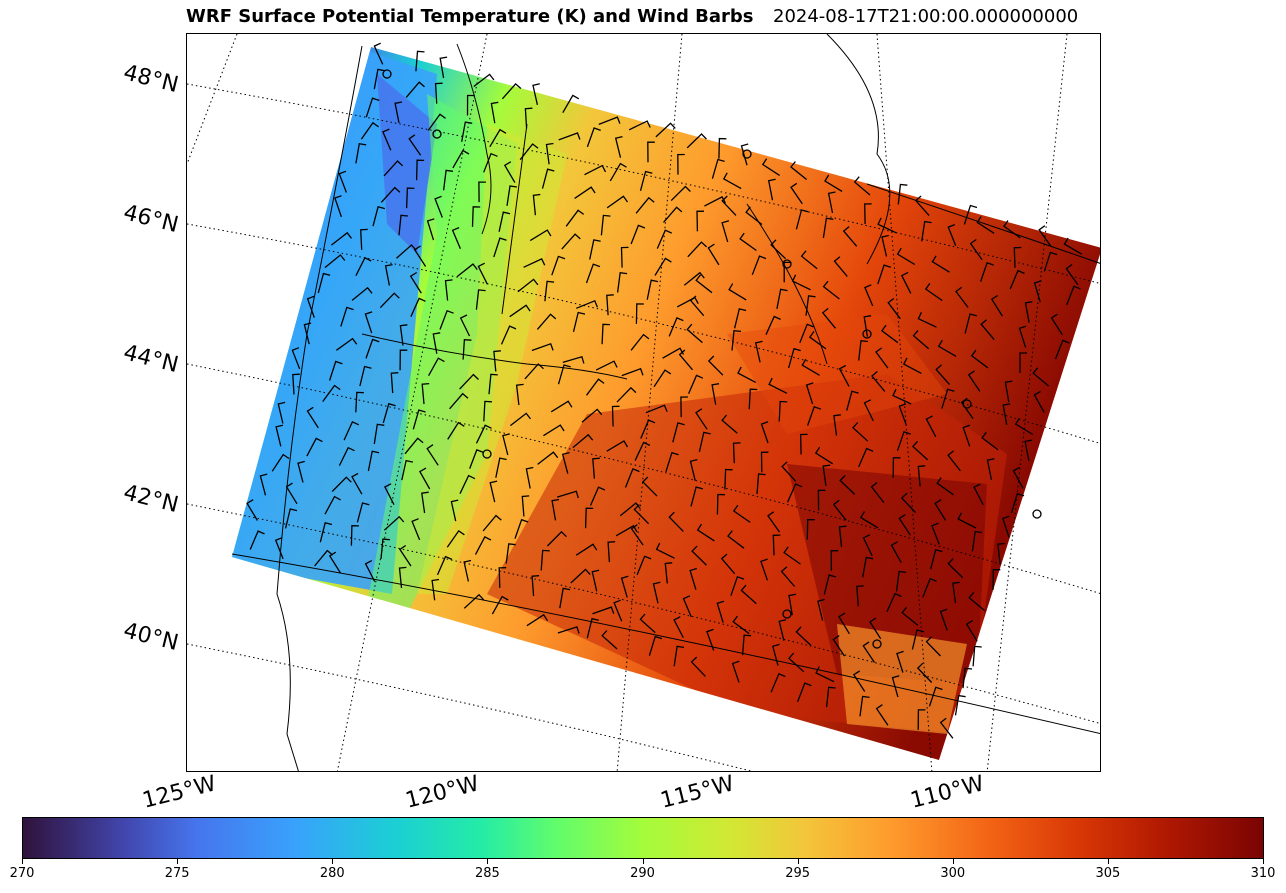 This screenshot has height=893, width=1286. I want to click on lat-label-48: 48°N, so click(150, 79).